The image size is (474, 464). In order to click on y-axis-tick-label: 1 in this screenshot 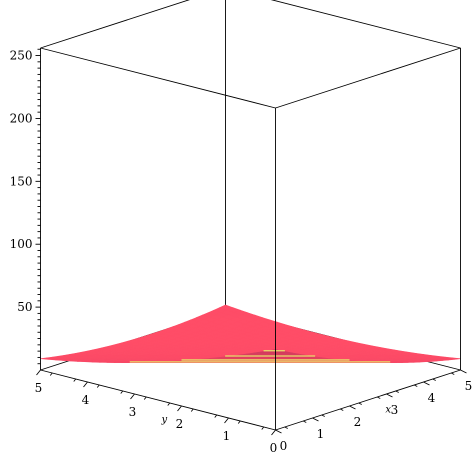, I will do `click(227, 436)`.